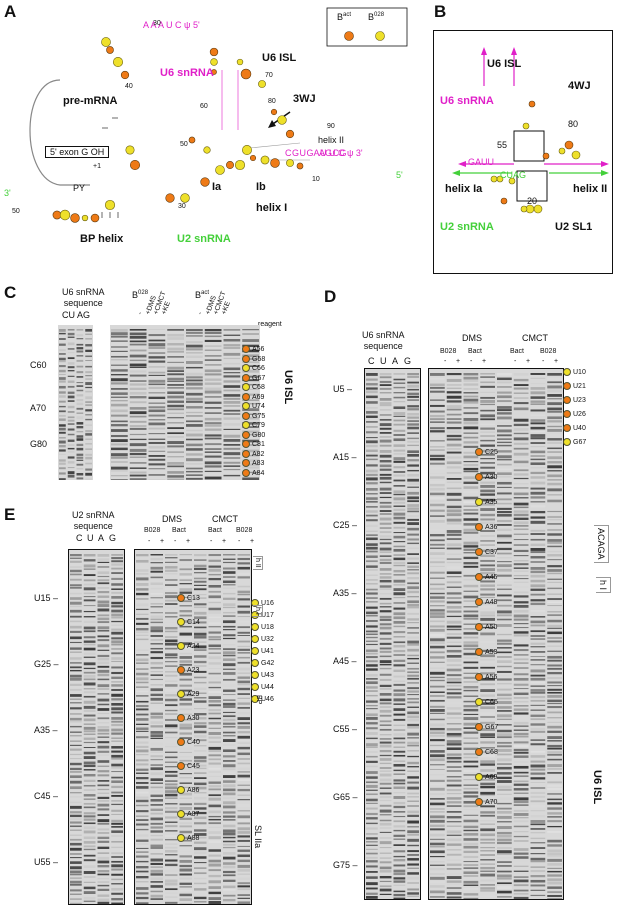 This screenshot has width=617, height=906. What do you see at coordinates (197, 726) in the screenshot?
I see `e-dms-site-list: C13 C14 A24 A23 A29 A30 C40 C45 A86 A87 A88` at bounding box center [197, 726].